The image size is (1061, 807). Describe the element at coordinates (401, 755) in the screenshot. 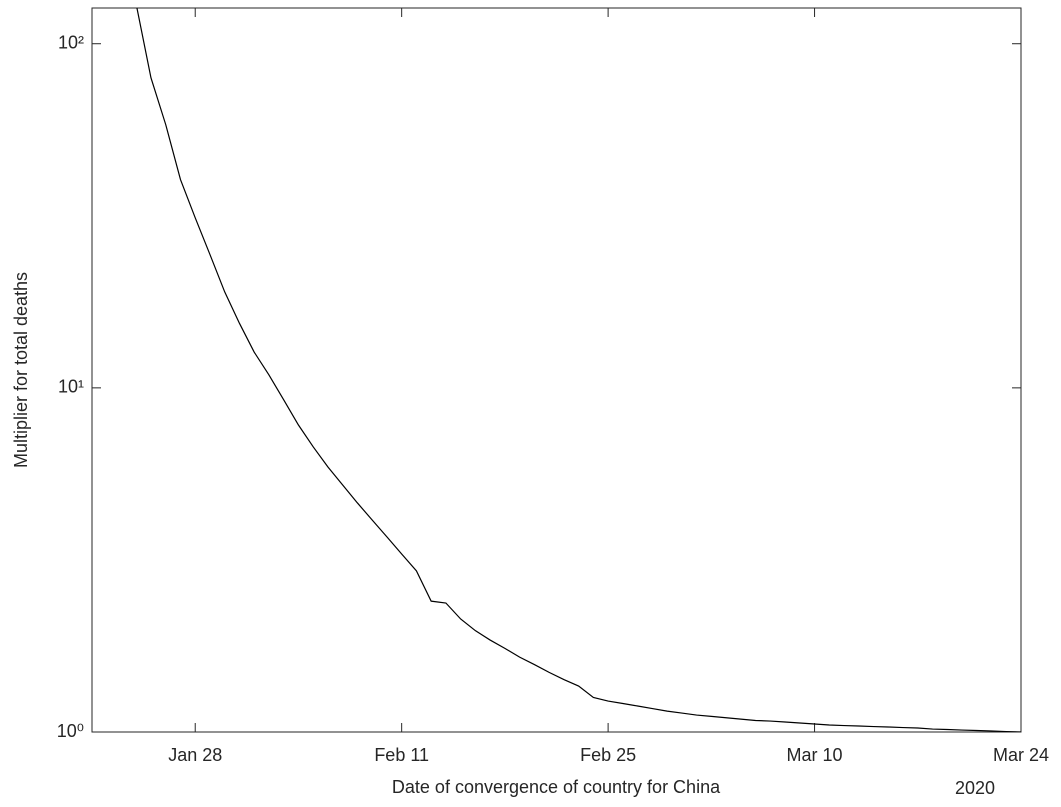

I see `x-tick-label: Feb 11` at that location.